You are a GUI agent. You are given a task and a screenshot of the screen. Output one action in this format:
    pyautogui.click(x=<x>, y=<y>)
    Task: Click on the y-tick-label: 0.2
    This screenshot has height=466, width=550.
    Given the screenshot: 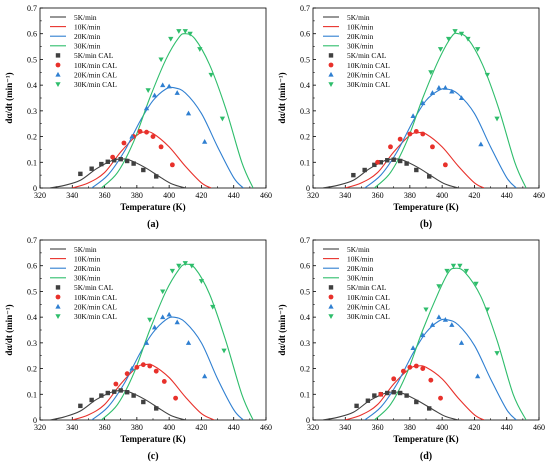 What is the action you would take?
    pyautogui.click(x=305, y=137)
    